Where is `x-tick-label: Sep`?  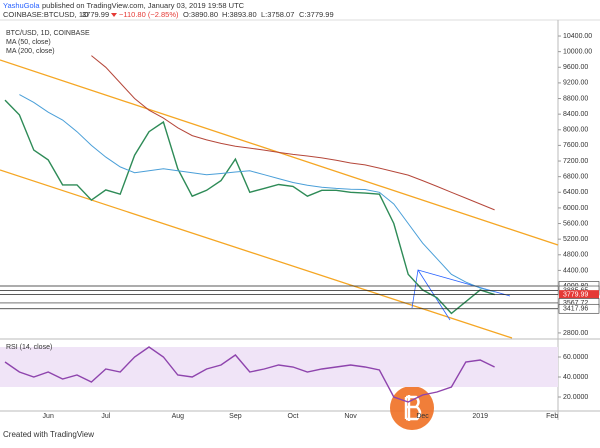
x-tick-label: Sep is located at coordinates (235, 416).